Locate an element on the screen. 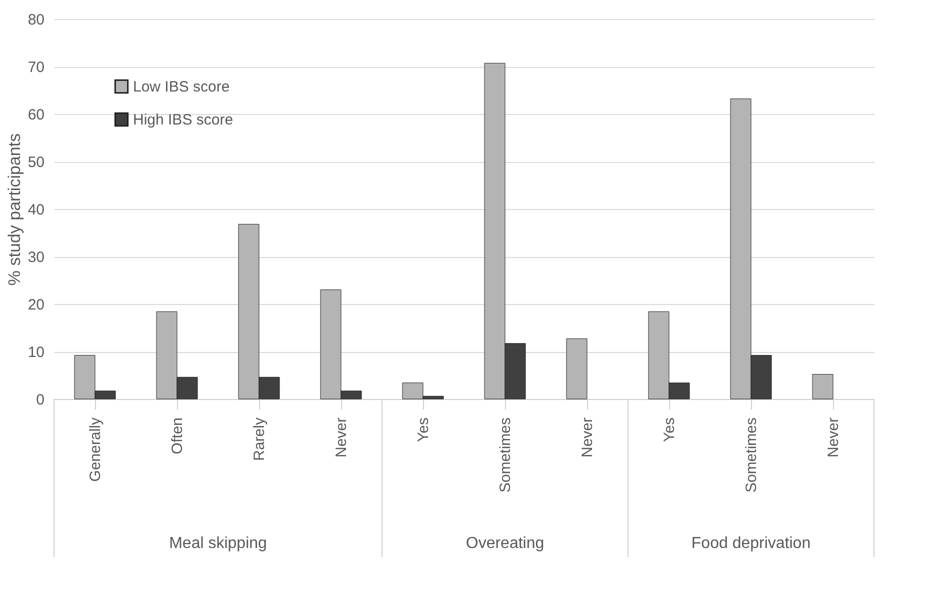 The image size is (950, 596). y-tick-label: 20 is located at coordinates (36, 305).